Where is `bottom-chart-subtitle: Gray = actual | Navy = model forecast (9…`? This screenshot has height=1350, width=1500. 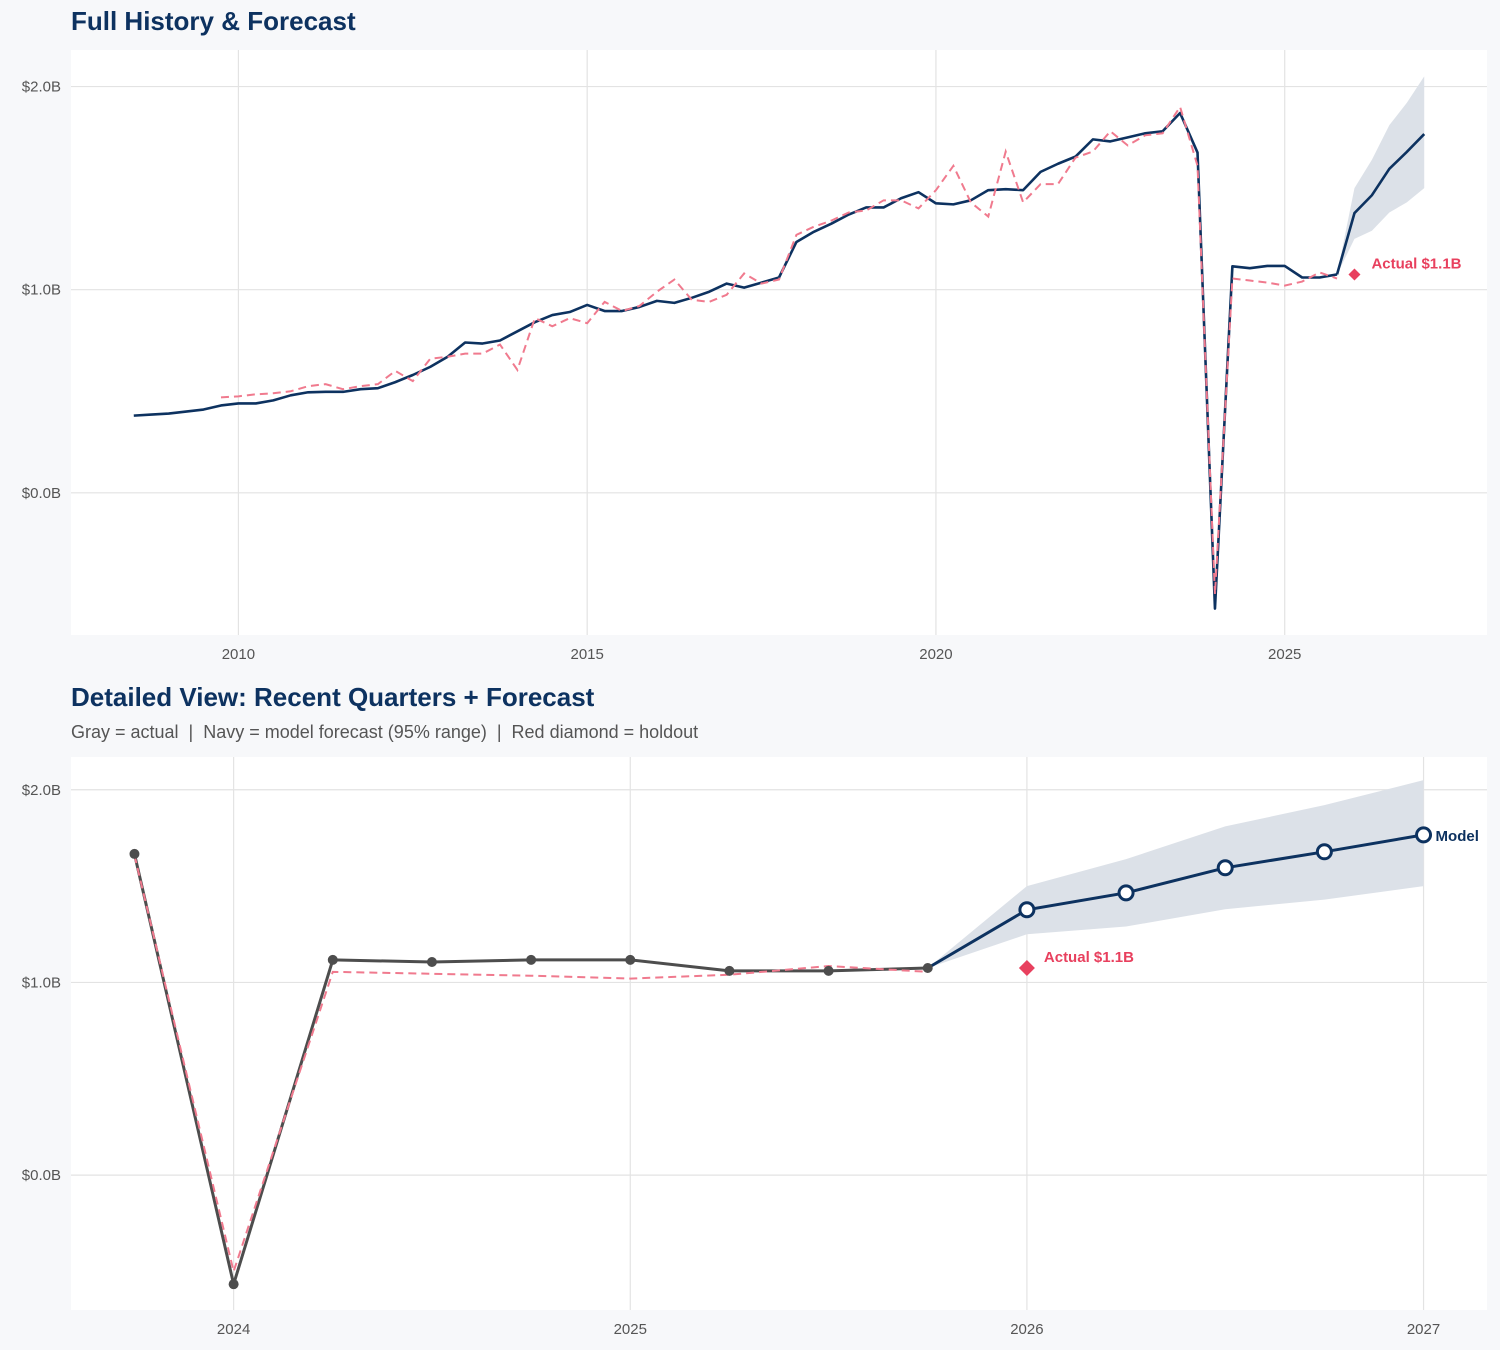
bottom-chart-subtitle: Gray = actual | Navy = model forecast (9… is located at coordinates (385, 732).